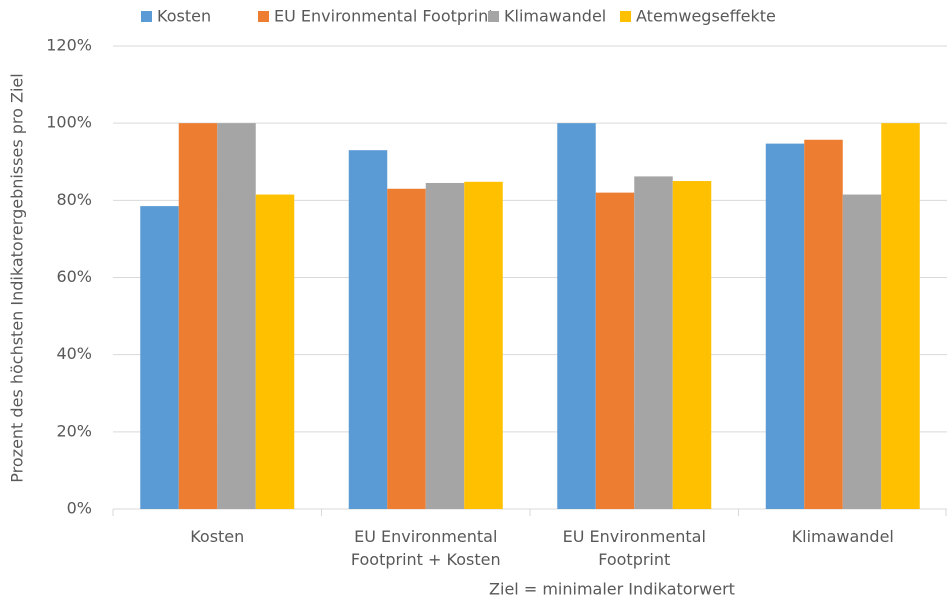  What do you see at coordinates (706, 16) in the screenshot?
I see `legend-label: Atemwegseffekte` at bounding box center [706, 16].